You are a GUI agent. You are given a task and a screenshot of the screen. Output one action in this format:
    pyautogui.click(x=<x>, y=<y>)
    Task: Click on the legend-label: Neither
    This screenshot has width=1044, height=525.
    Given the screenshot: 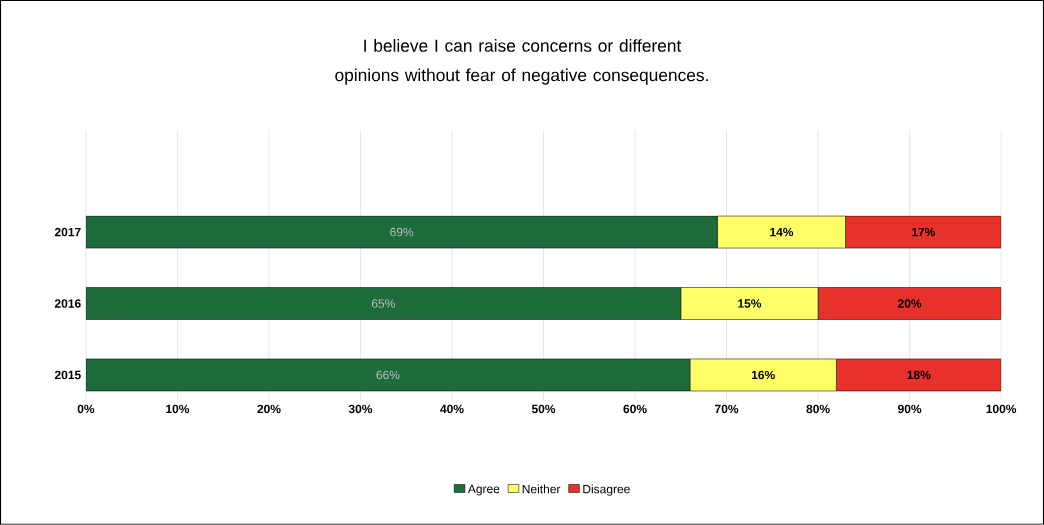 What is the action you would take?
    pyautogui.click(x=541, y=489)
    